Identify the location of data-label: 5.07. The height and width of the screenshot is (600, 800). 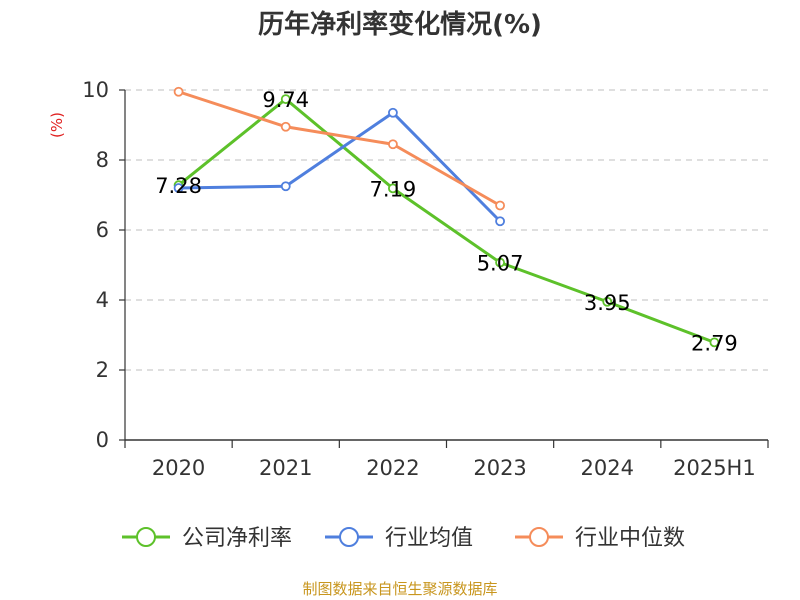
(500, 264).